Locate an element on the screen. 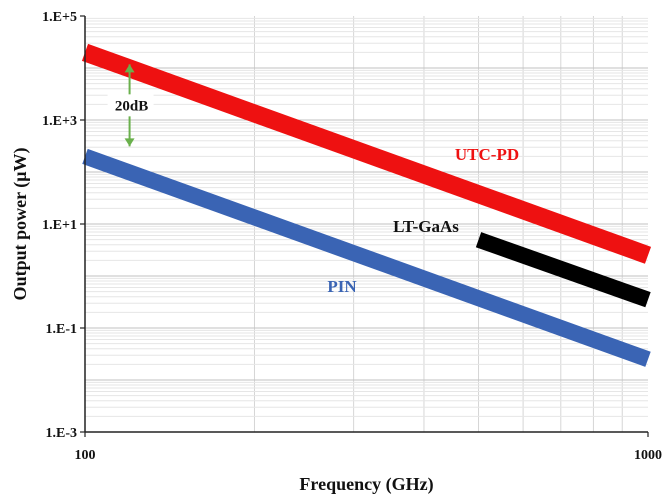 The height and width of the screenshot is (498, 662). series-pin-label: PIN is located at coordinates (342, 286).